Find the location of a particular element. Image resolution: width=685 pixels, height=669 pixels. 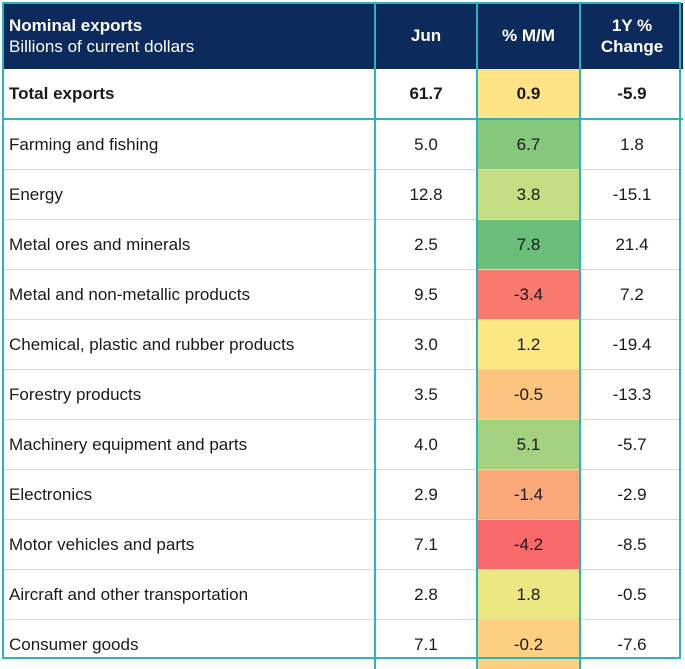

yy-change-cell: 7.2 is located at coordinates (631, 295).